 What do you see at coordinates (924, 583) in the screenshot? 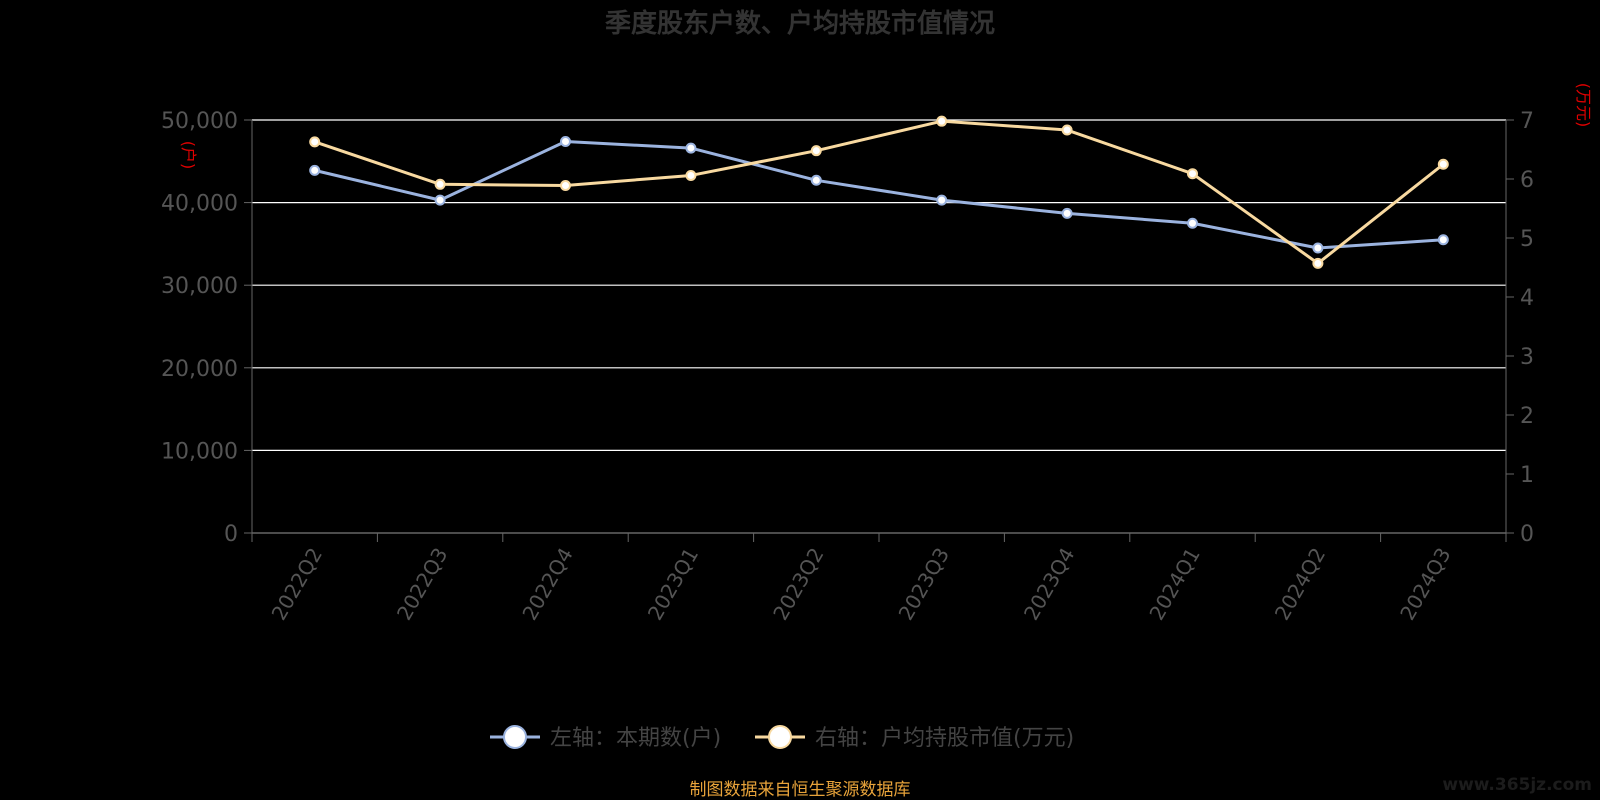
I see `x-tick-label: 2023Q3` at bounding box center [924, 583].